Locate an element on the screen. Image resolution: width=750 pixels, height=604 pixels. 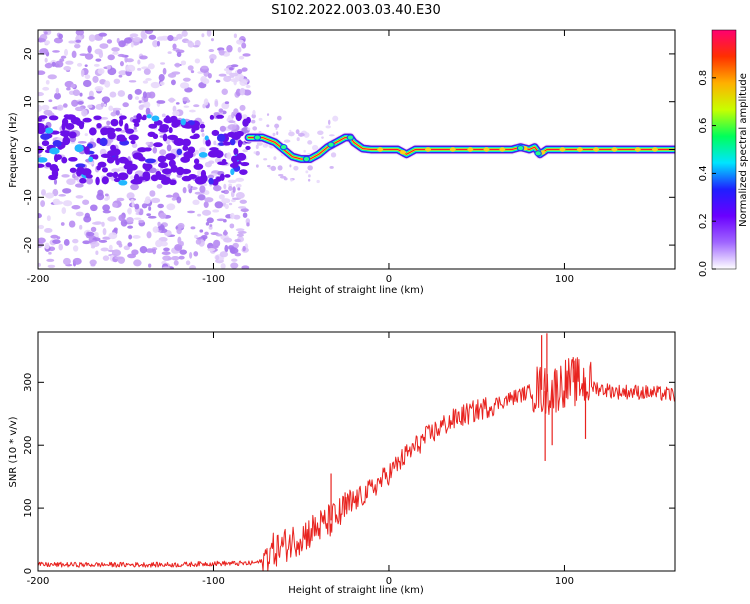
figure-title: S102.2022.003.03.40.E30 is located at coordinates (355, 10).